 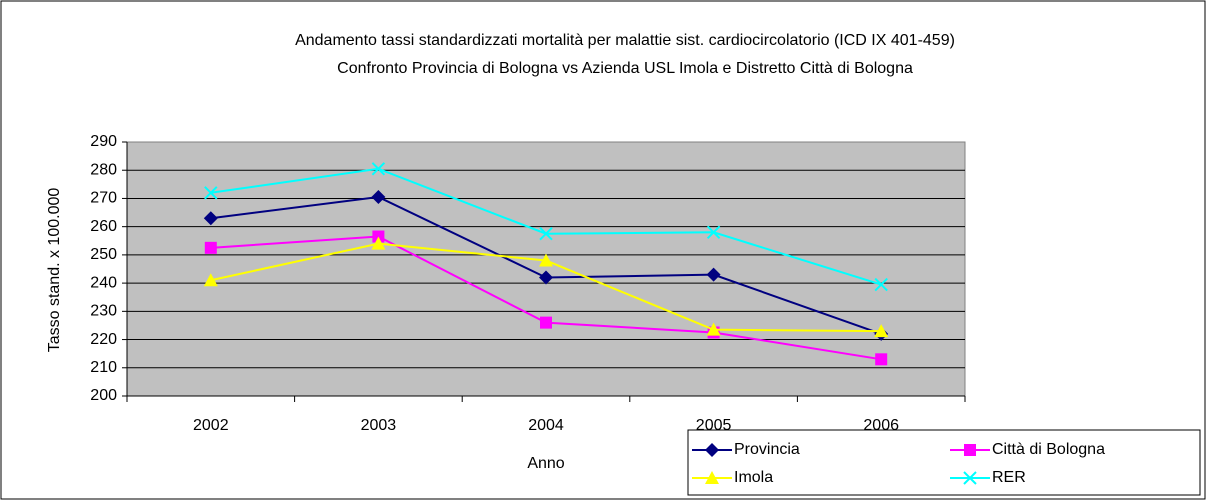 What do you see at coordinates (103, 367) in the screenshot?
I see `y-tick-label: 210` at bounding box center [103, 367].